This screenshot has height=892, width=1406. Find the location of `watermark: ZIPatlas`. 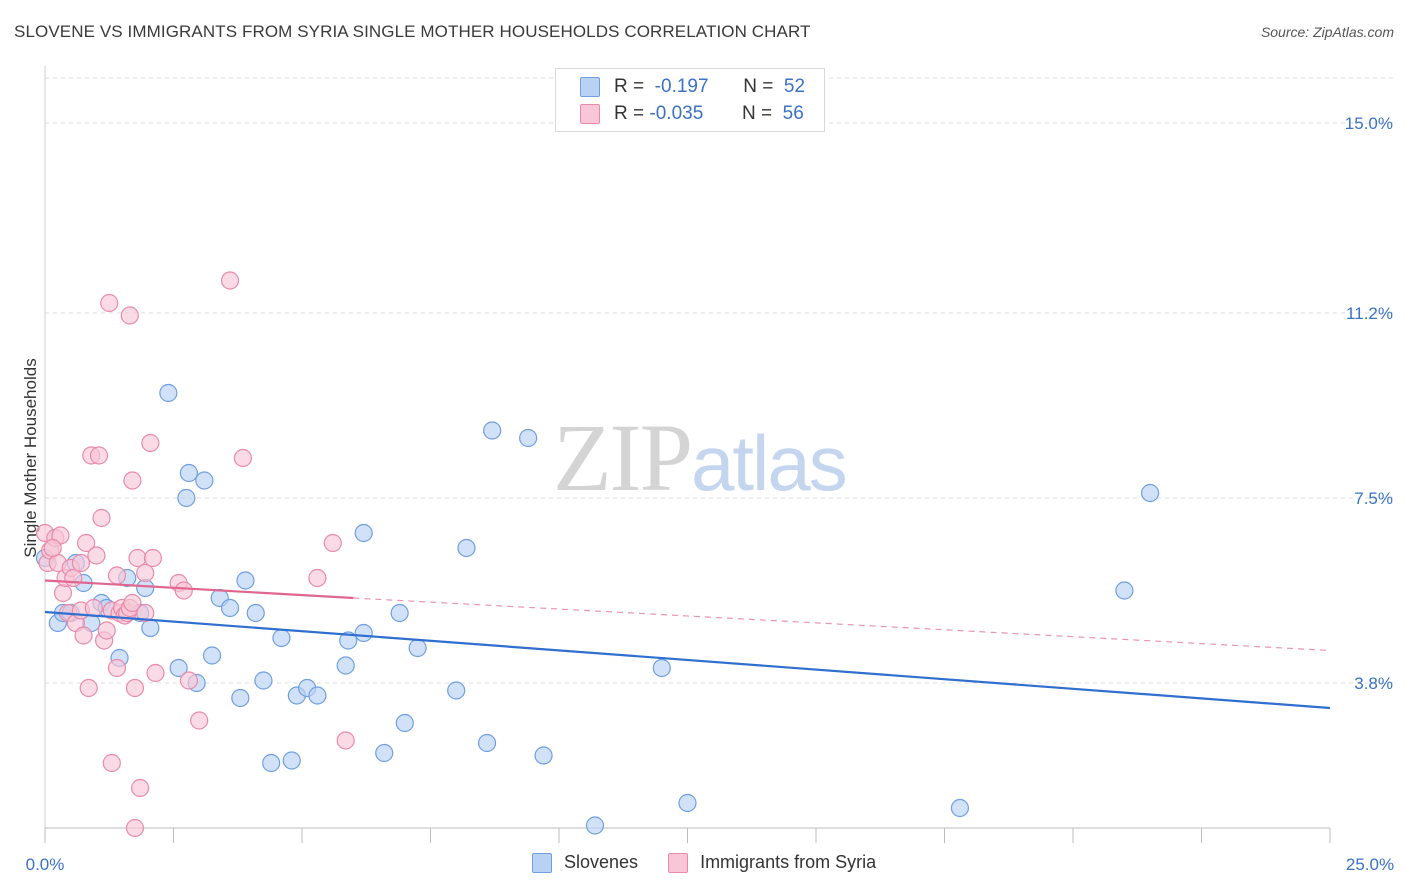

watermark: ZIPatlas is located at coordinates (700, 457).